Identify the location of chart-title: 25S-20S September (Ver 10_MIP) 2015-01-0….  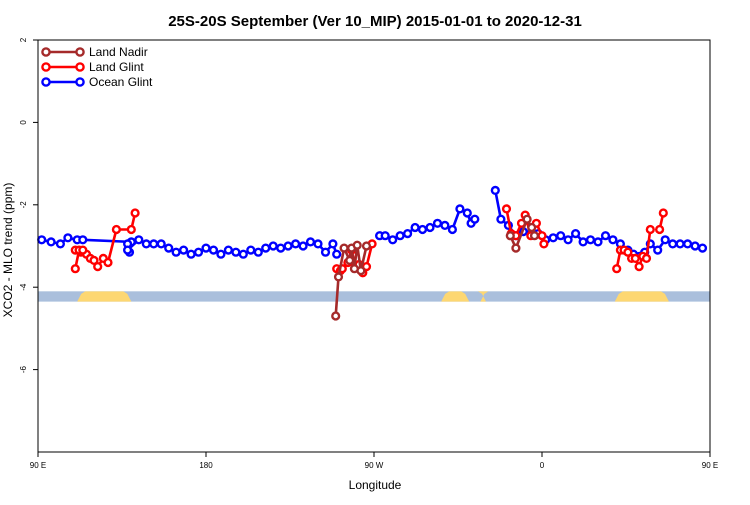
(375, 21).